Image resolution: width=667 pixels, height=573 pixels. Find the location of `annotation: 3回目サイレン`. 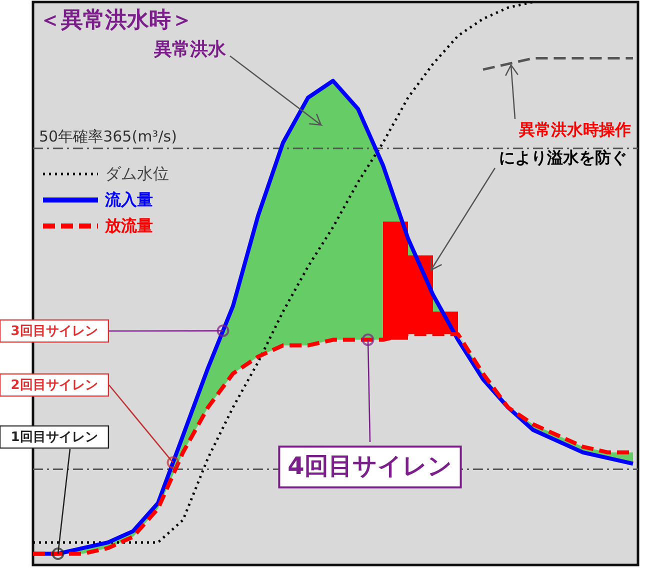

annotation: 3回目サイレン is located at coordinates (54, 331).